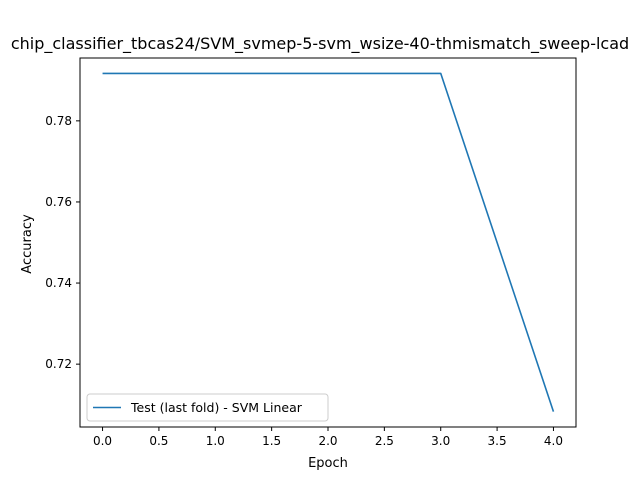 This screenshot has width=640, height=480. I want to click on x-tick-label: 2.5, so click(384, 441).